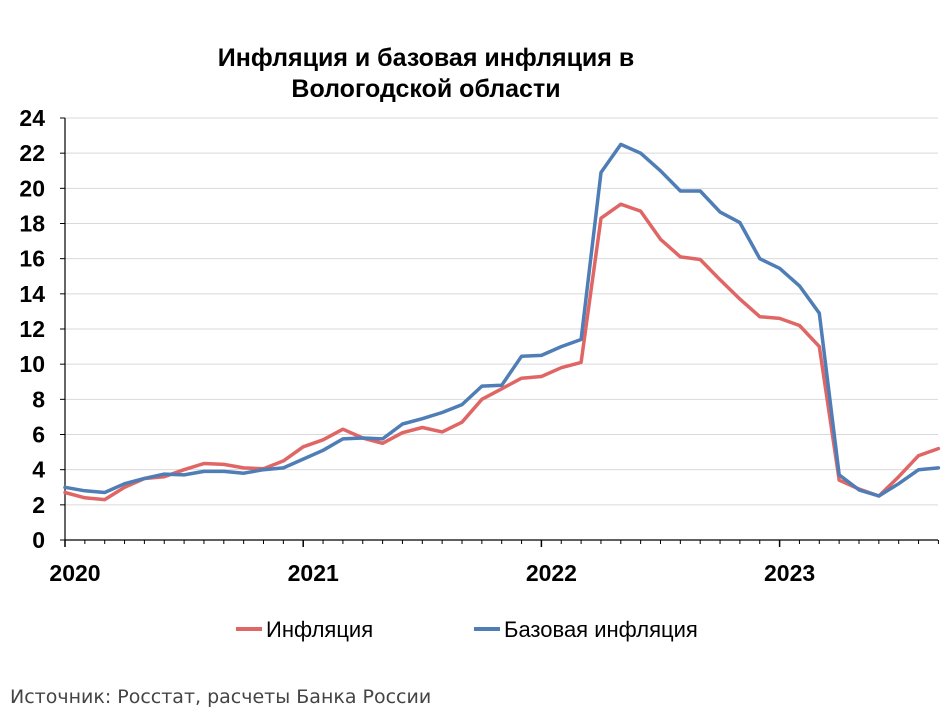 This screenshot has height=713, width=950. Describe the element at coordinates (32, 364) in the screenshot. I see `y-tick-label: 10` at that location.